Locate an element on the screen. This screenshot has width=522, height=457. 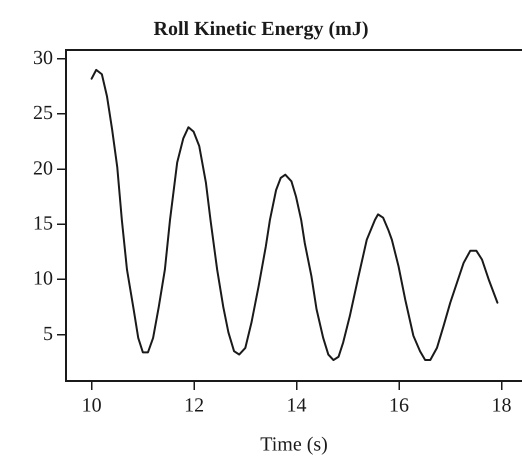
x-axis-title: Time (s) is located at coordinates (294, 444).